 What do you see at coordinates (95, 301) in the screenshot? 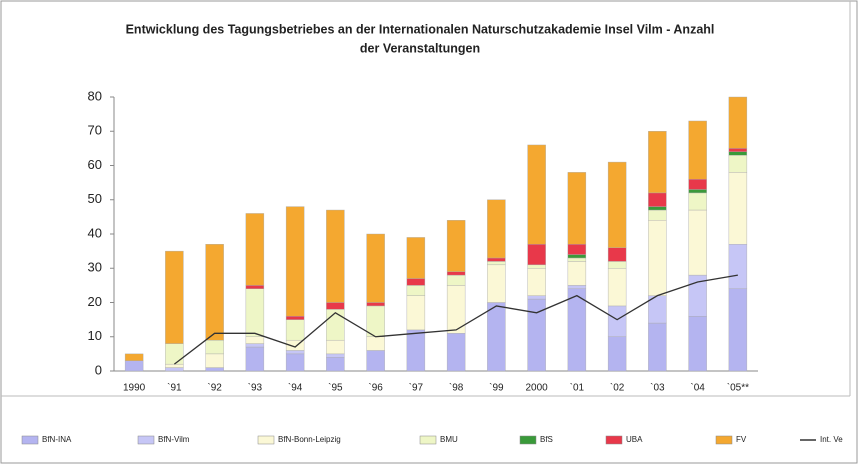
I see `y-tick-label: 20` at bounding box center [95, 301].